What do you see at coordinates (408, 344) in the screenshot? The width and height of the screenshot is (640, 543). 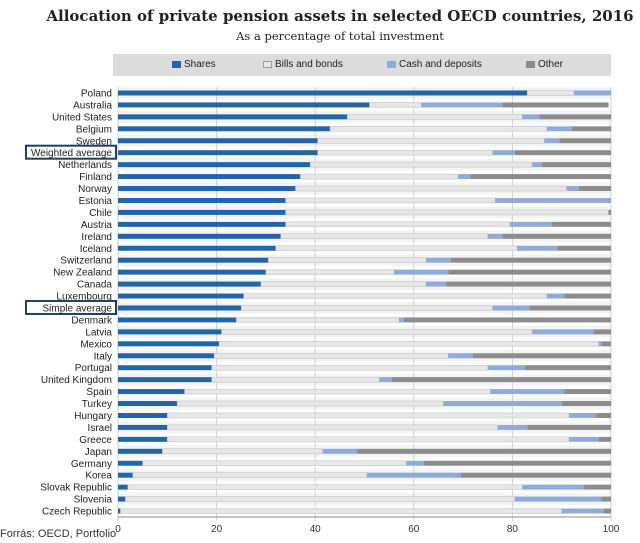 I see `bar-bills-and-bonds-mexico` at bounding box center [408, 344].